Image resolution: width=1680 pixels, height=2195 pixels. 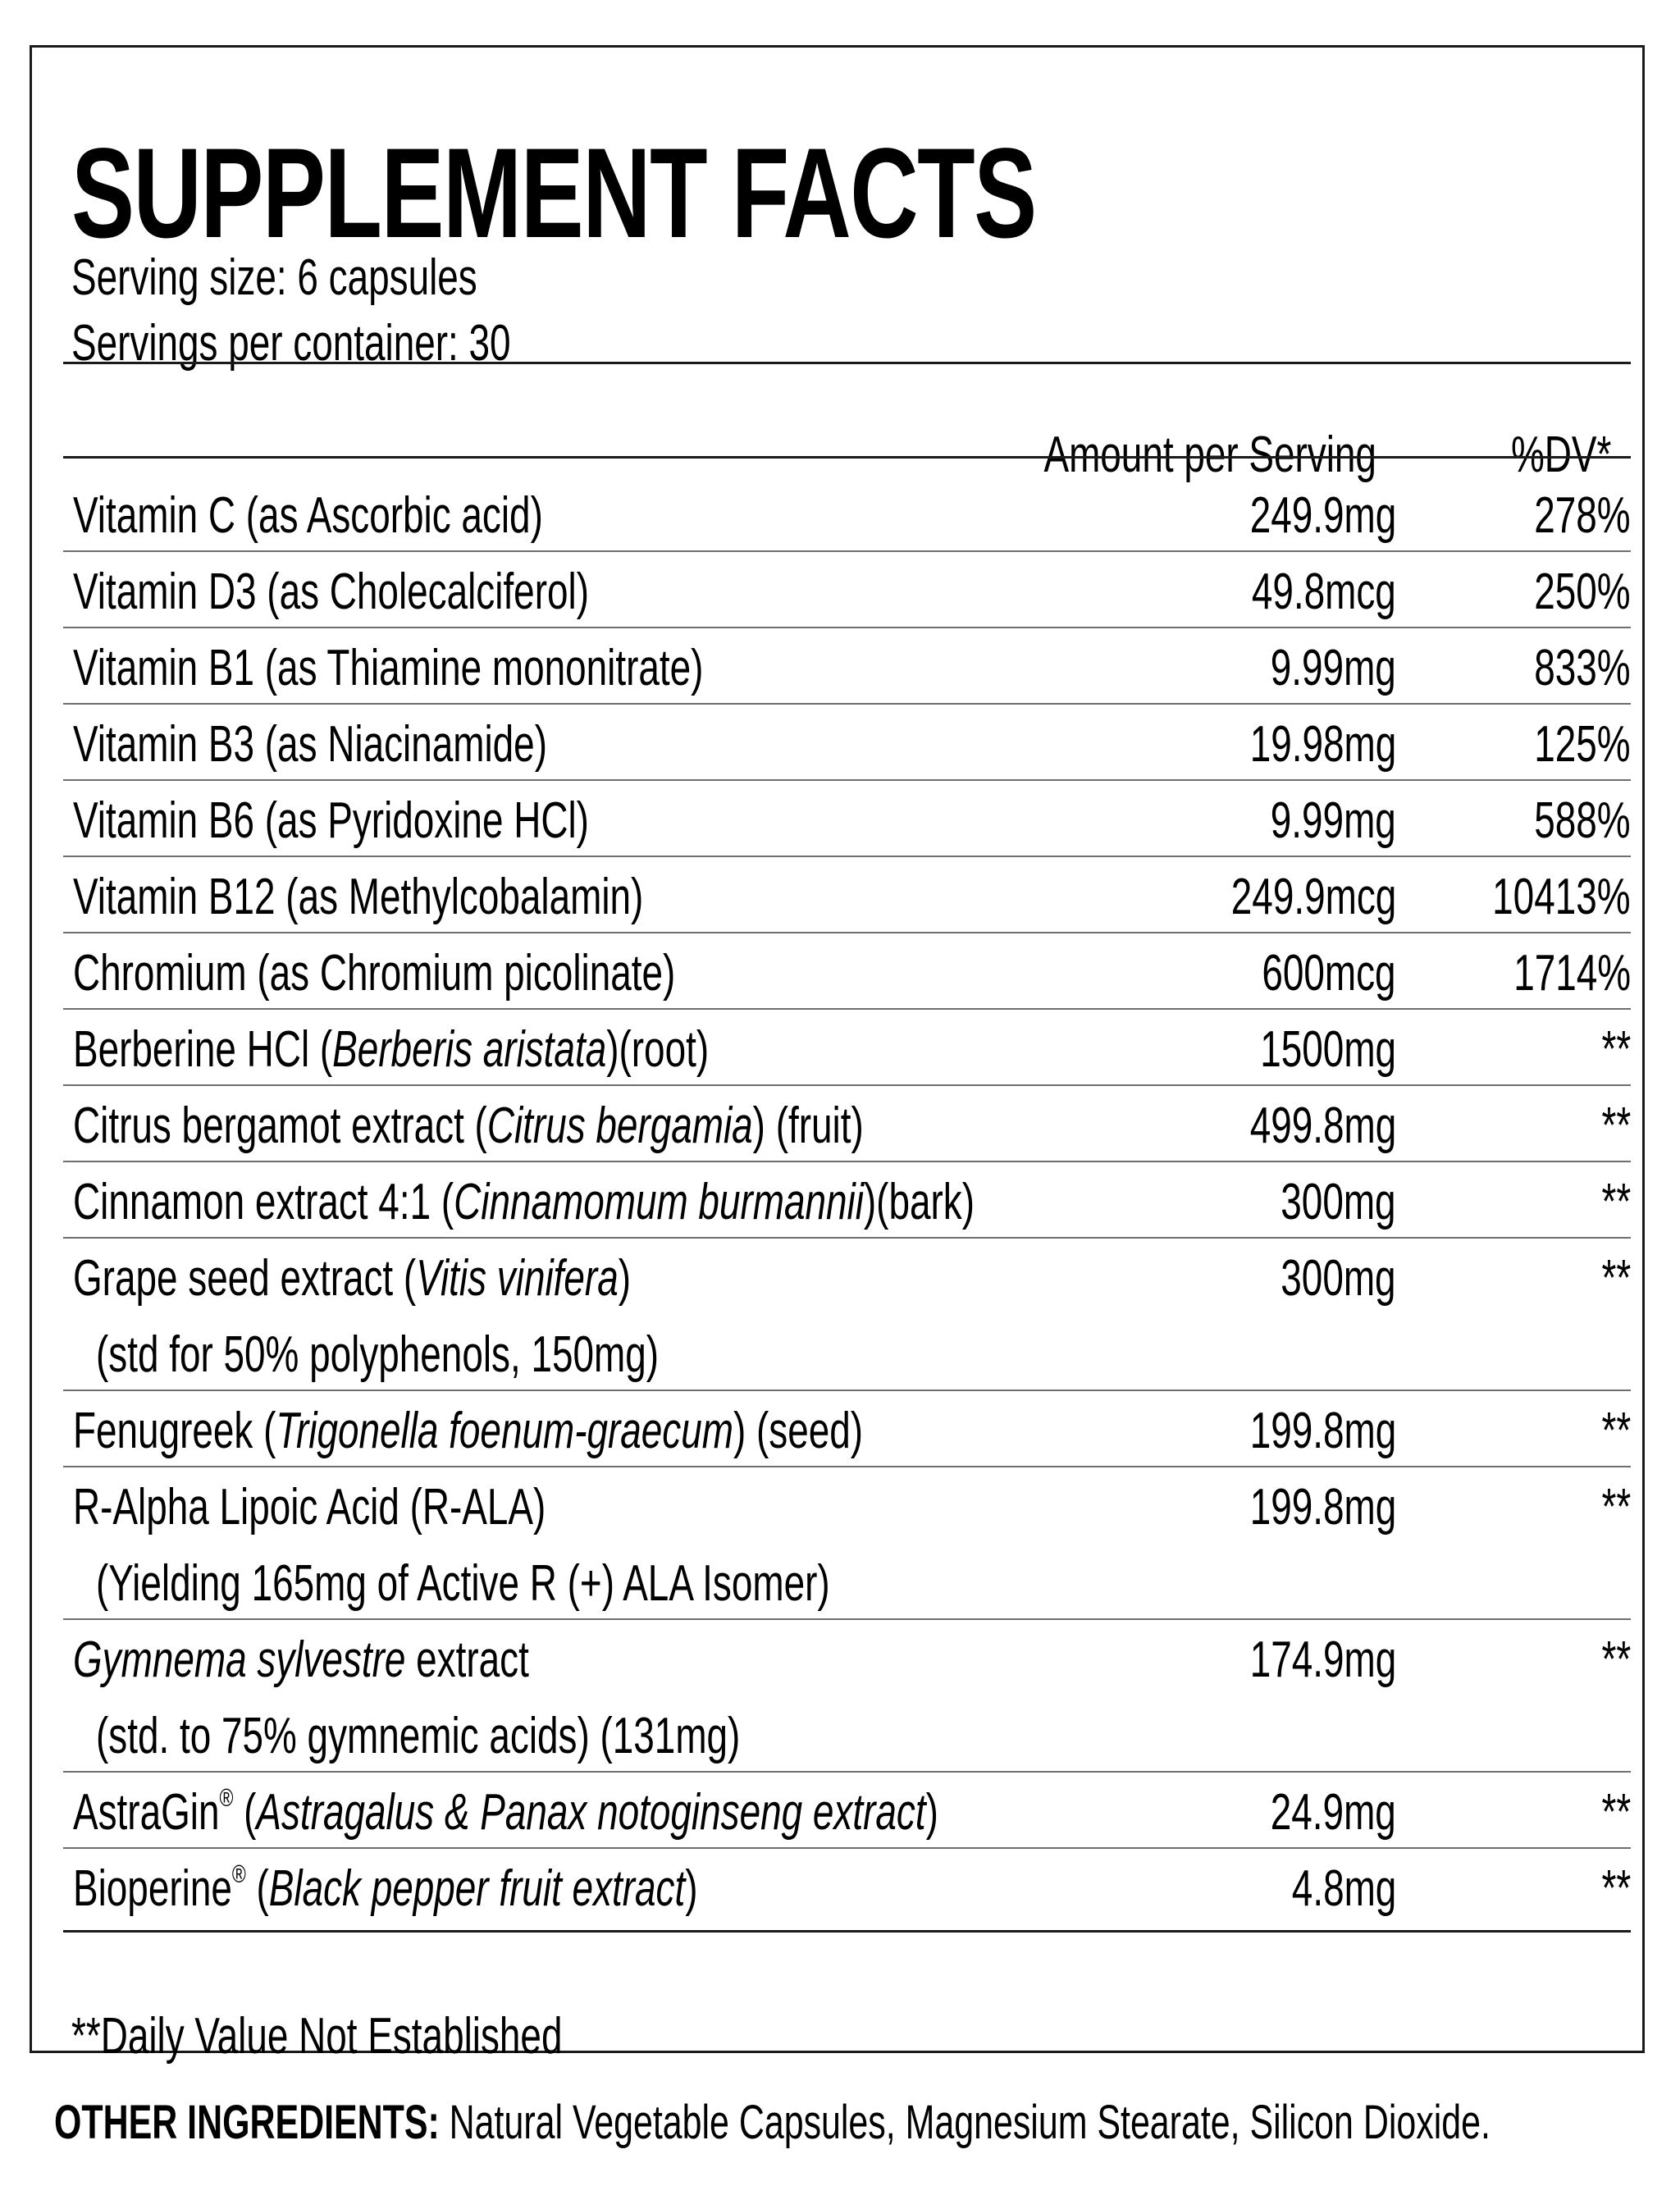 I want to click on ingredient-daily-value-text: 588%, so click(x=1583, y=820).